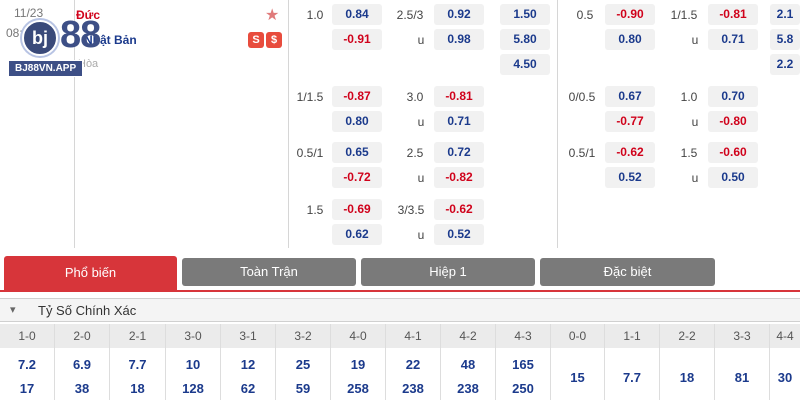 The height and width of the screenshot is (400, 800). Describe the element at coordinates (88, 15) in the screenshot. I see `home-team: Đức` at that location.